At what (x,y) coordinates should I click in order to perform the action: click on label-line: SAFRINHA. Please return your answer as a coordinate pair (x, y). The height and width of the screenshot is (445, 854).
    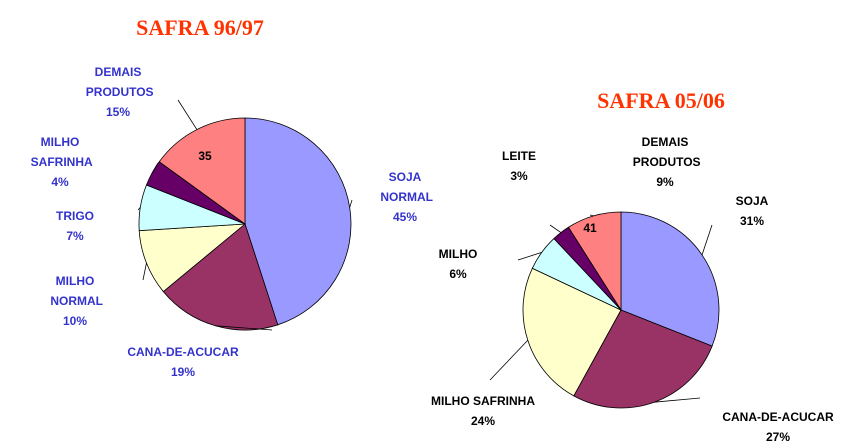
    Looking at the image, I should click on (60, 162).